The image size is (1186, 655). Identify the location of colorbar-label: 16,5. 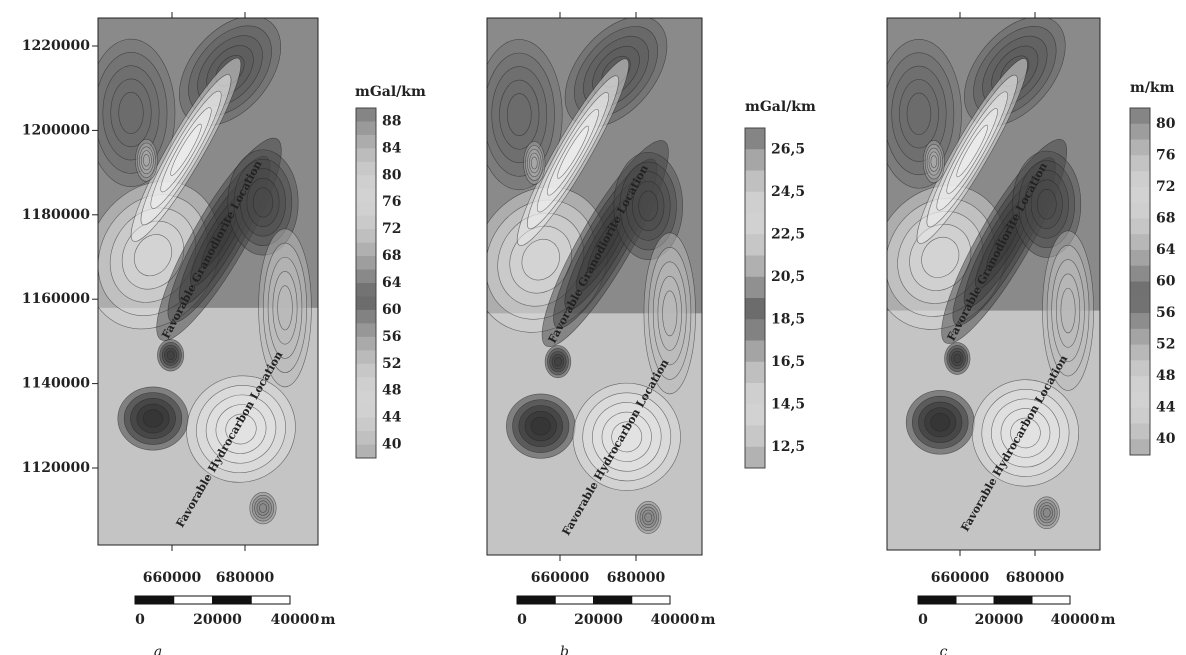
(788, 362).